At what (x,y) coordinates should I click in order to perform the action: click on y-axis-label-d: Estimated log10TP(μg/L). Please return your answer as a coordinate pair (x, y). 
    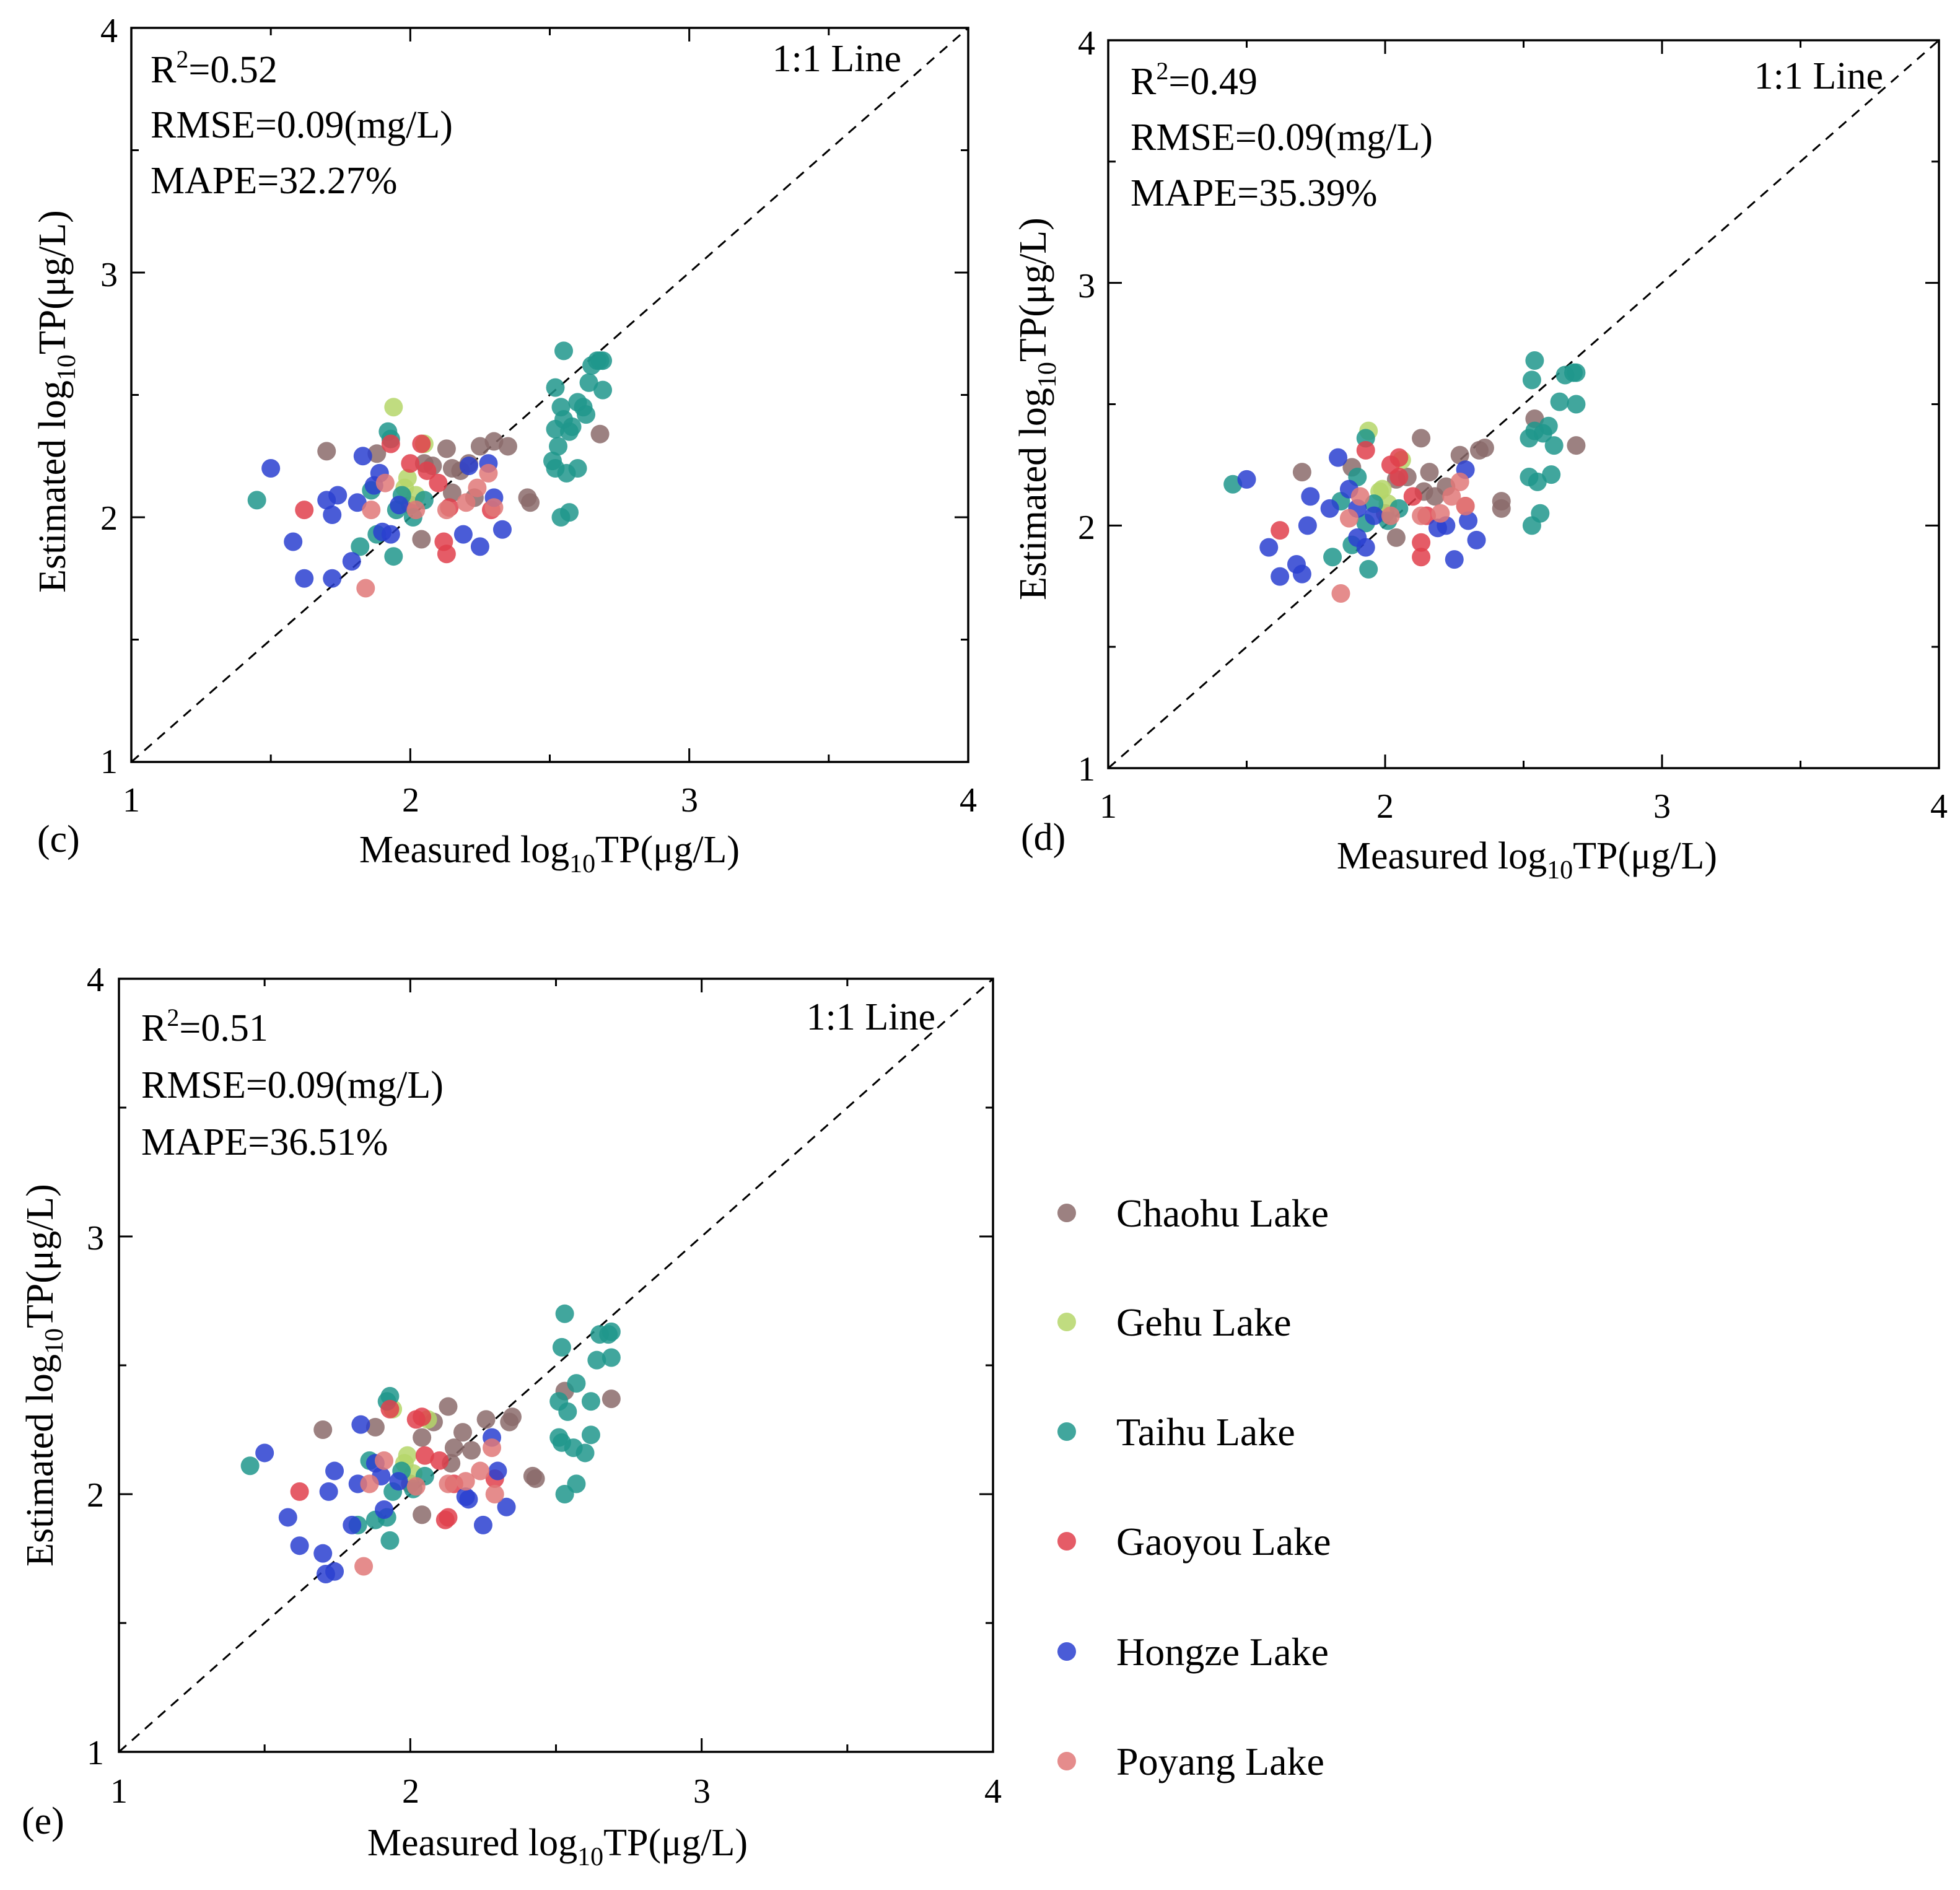
    Looking at the image, I should click on (1037, 408).